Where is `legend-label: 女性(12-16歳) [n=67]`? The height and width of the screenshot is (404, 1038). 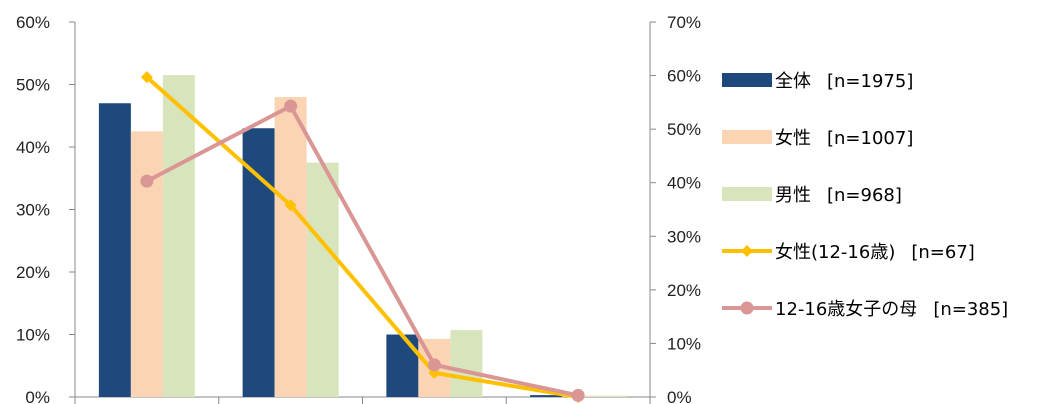 legend-label: 女性(12-16歳) [n=67] is located at coordinates (875, 252).